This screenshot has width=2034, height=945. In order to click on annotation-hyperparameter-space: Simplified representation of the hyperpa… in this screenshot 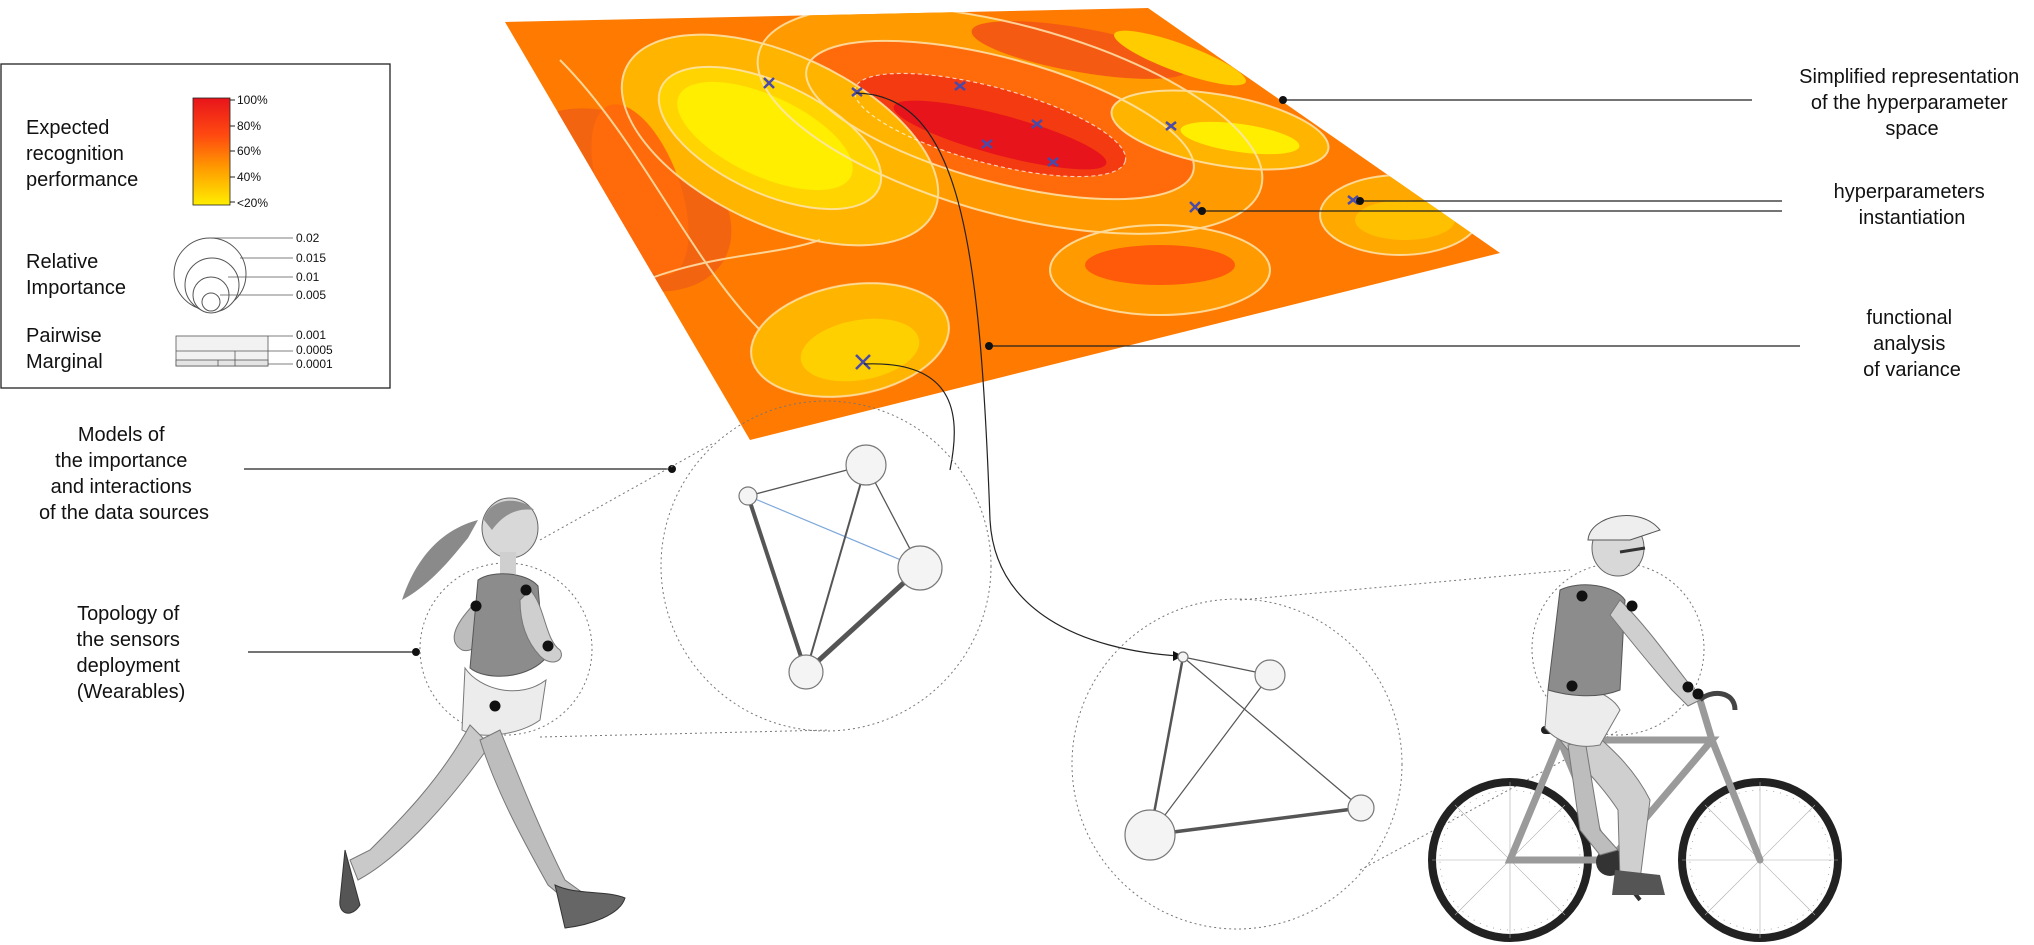, I will do `click(1912, 103)`.